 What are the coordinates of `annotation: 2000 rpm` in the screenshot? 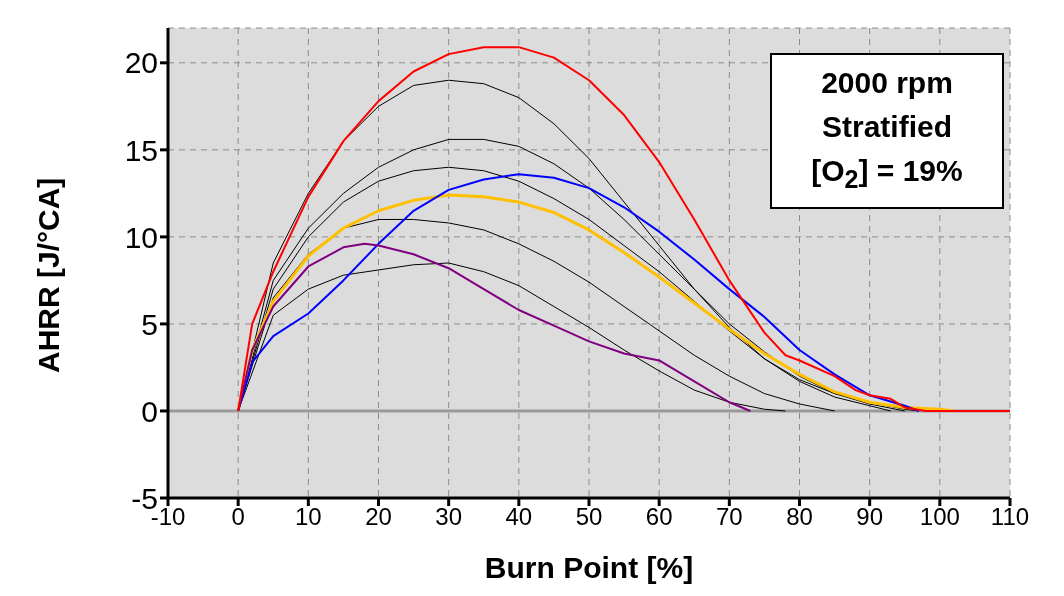 It's located at (887, 83).